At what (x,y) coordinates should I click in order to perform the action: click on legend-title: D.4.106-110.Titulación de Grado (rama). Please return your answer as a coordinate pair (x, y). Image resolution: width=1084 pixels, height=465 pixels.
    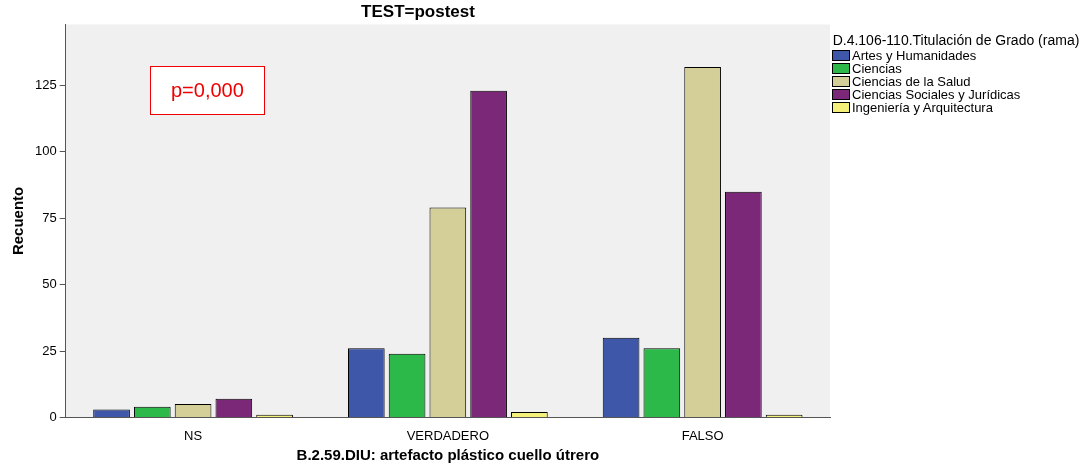
    Looking at the image, I should click on (956, 40).